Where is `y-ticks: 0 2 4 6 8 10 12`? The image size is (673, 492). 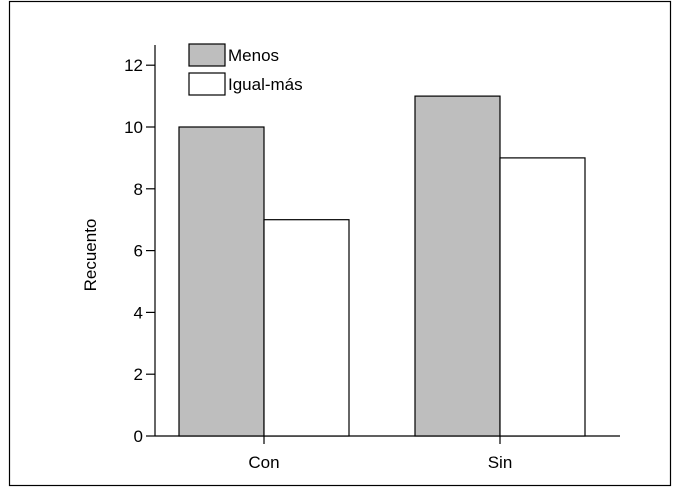
y-ticks: 0 2 4 6 8 10 12 is located at coordinates (139, 251).